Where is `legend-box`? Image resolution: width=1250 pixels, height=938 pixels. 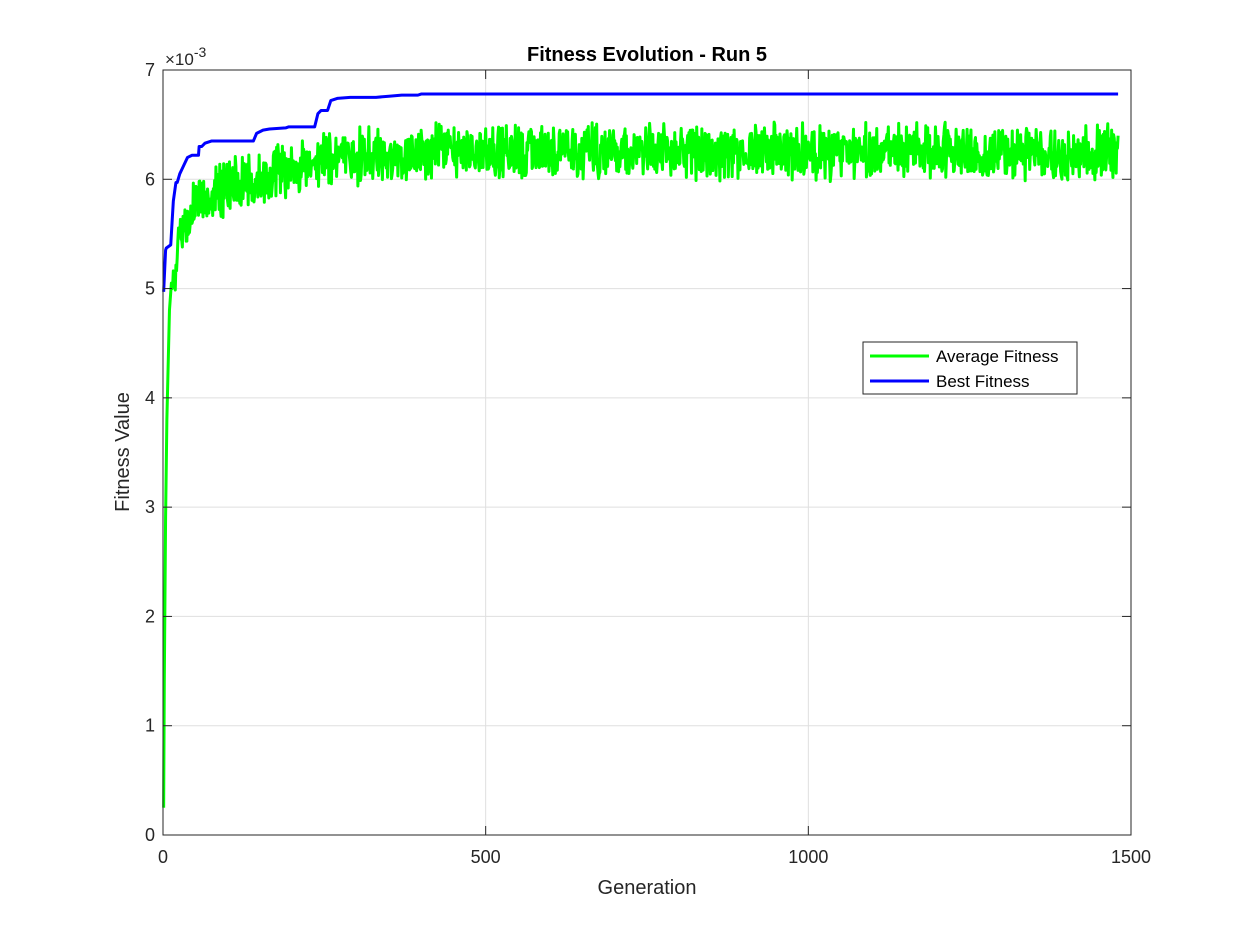
legend-box is located at coordinates (970, 368).